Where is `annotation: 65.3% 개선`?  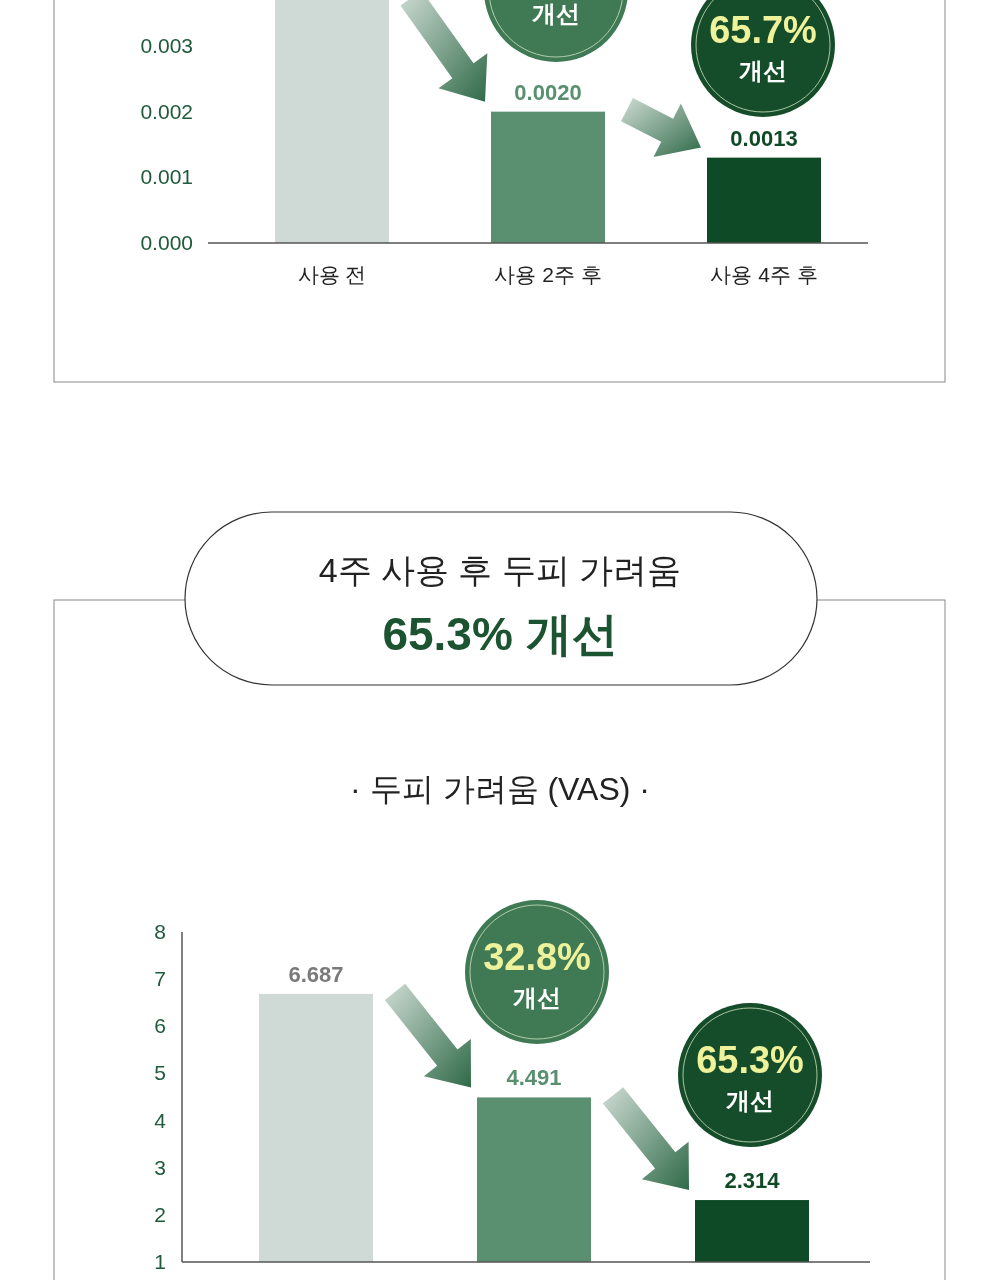
annotation: 65.3% 개선 is located at coordinates (750, 1076).